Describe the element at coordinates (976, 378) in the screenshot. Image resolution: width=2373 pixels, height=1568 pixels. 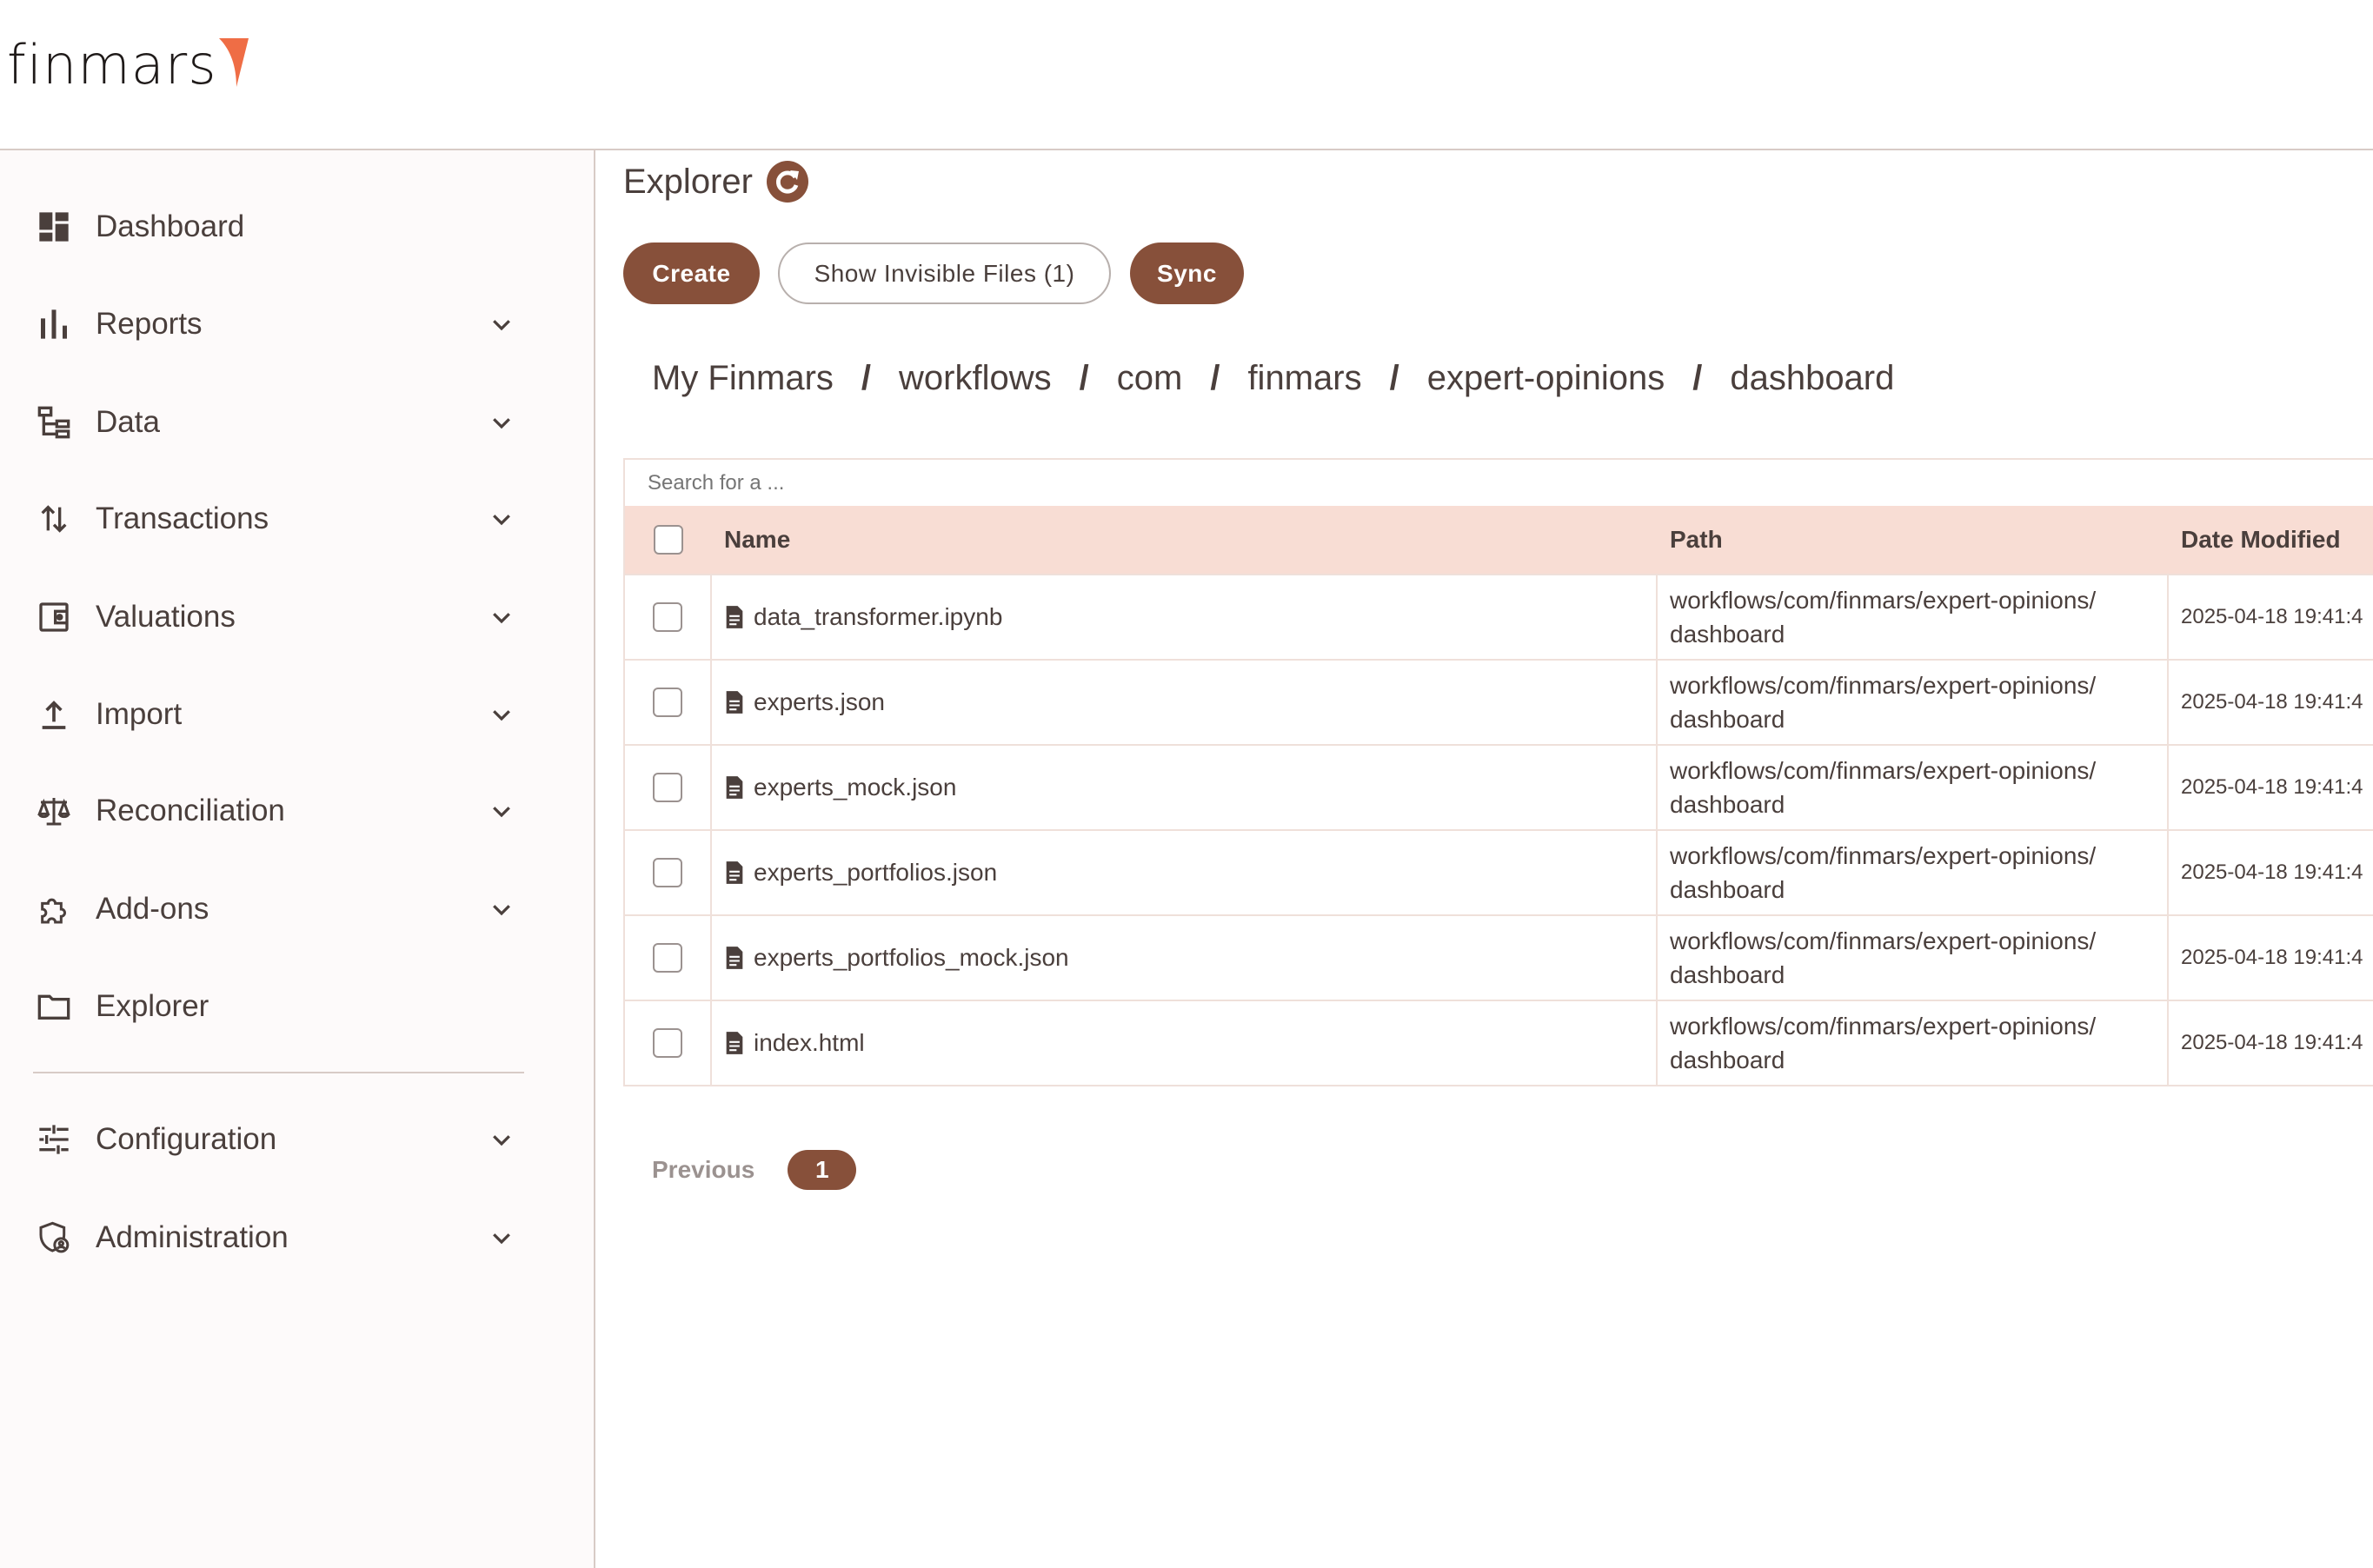
I see `breadcrumb-item: workflows` at that location.